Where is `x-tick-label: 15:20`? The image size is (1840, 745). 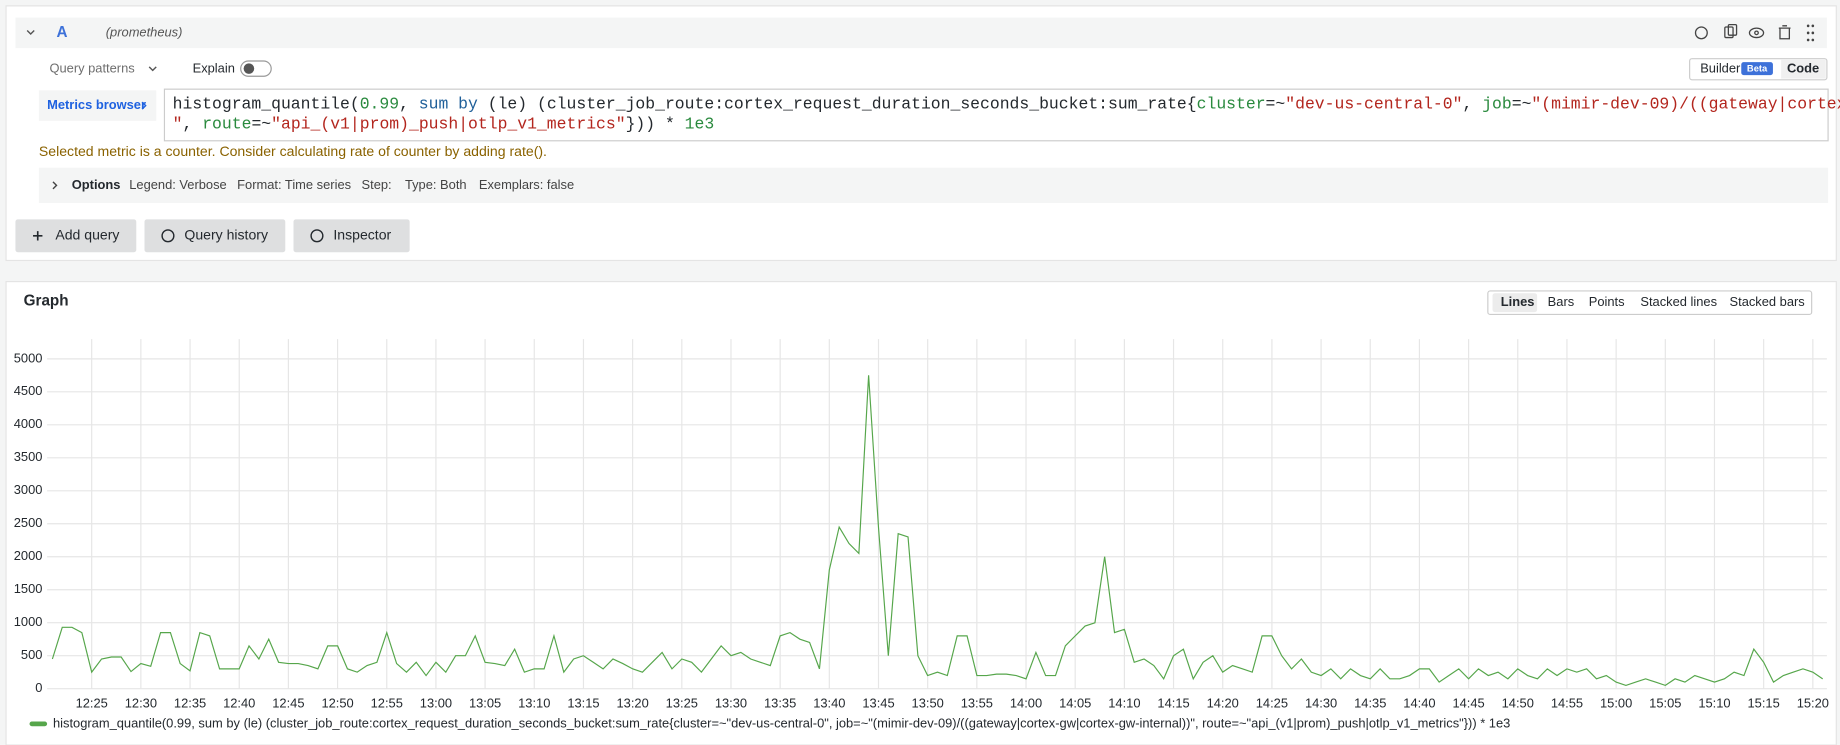 x-tick-label: 15:20 is located at coordinates (1813, 702).